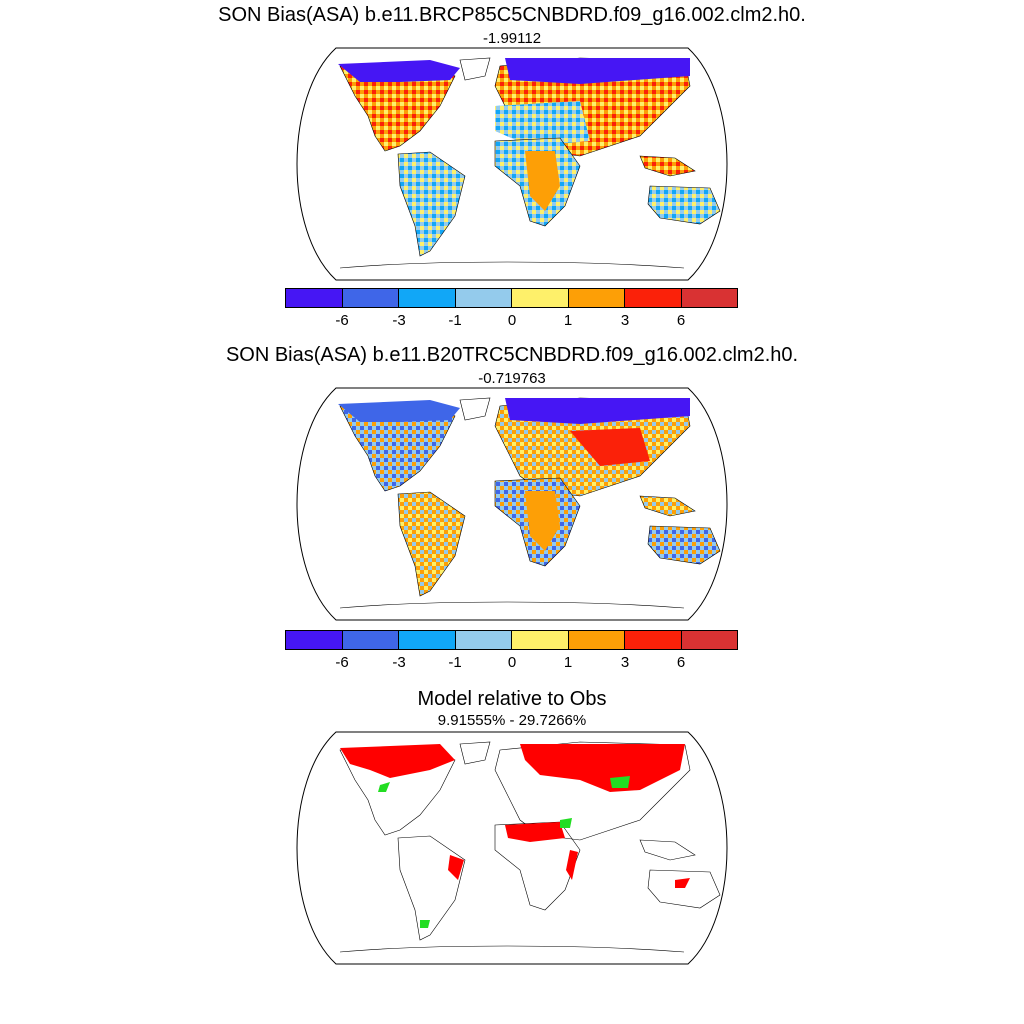 The image size is (1024, 1024). What do you see at coordinates (537, 866) in the screenshot?
I see `africa-outline` at bounding box center [537, 866].